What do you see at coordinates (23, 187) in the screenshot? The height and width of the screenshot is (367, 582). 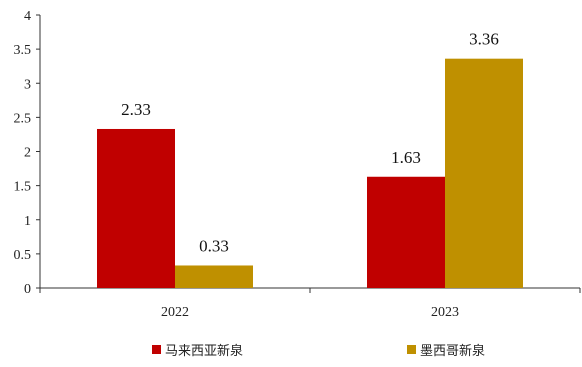 I see `y-tick-label: 1.5` at bounding box center [23, 187].